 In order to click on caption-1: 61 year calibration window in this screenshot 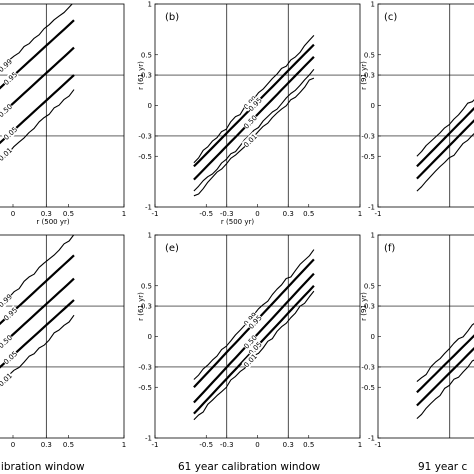, I will do `click(249, 467)`.